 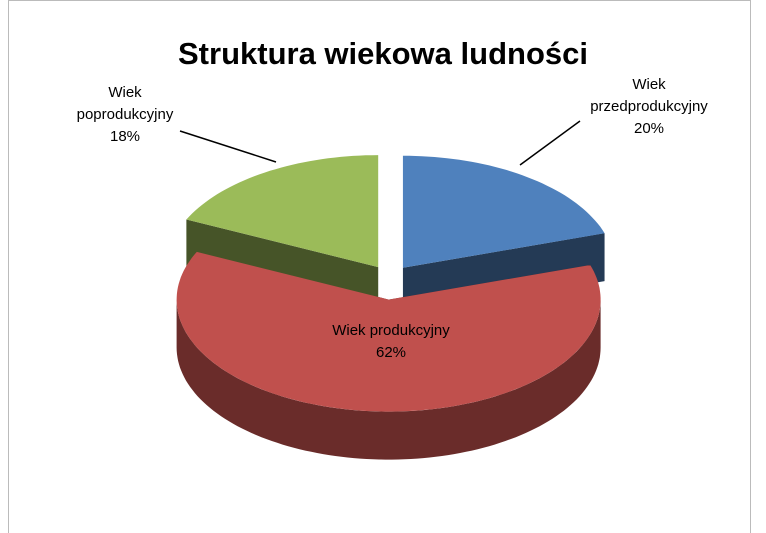 What do you see at coordinates (391, 330) in the screenshot?
I see `category-label: Wiek produkcyjny` at bounding box center [391, 330].